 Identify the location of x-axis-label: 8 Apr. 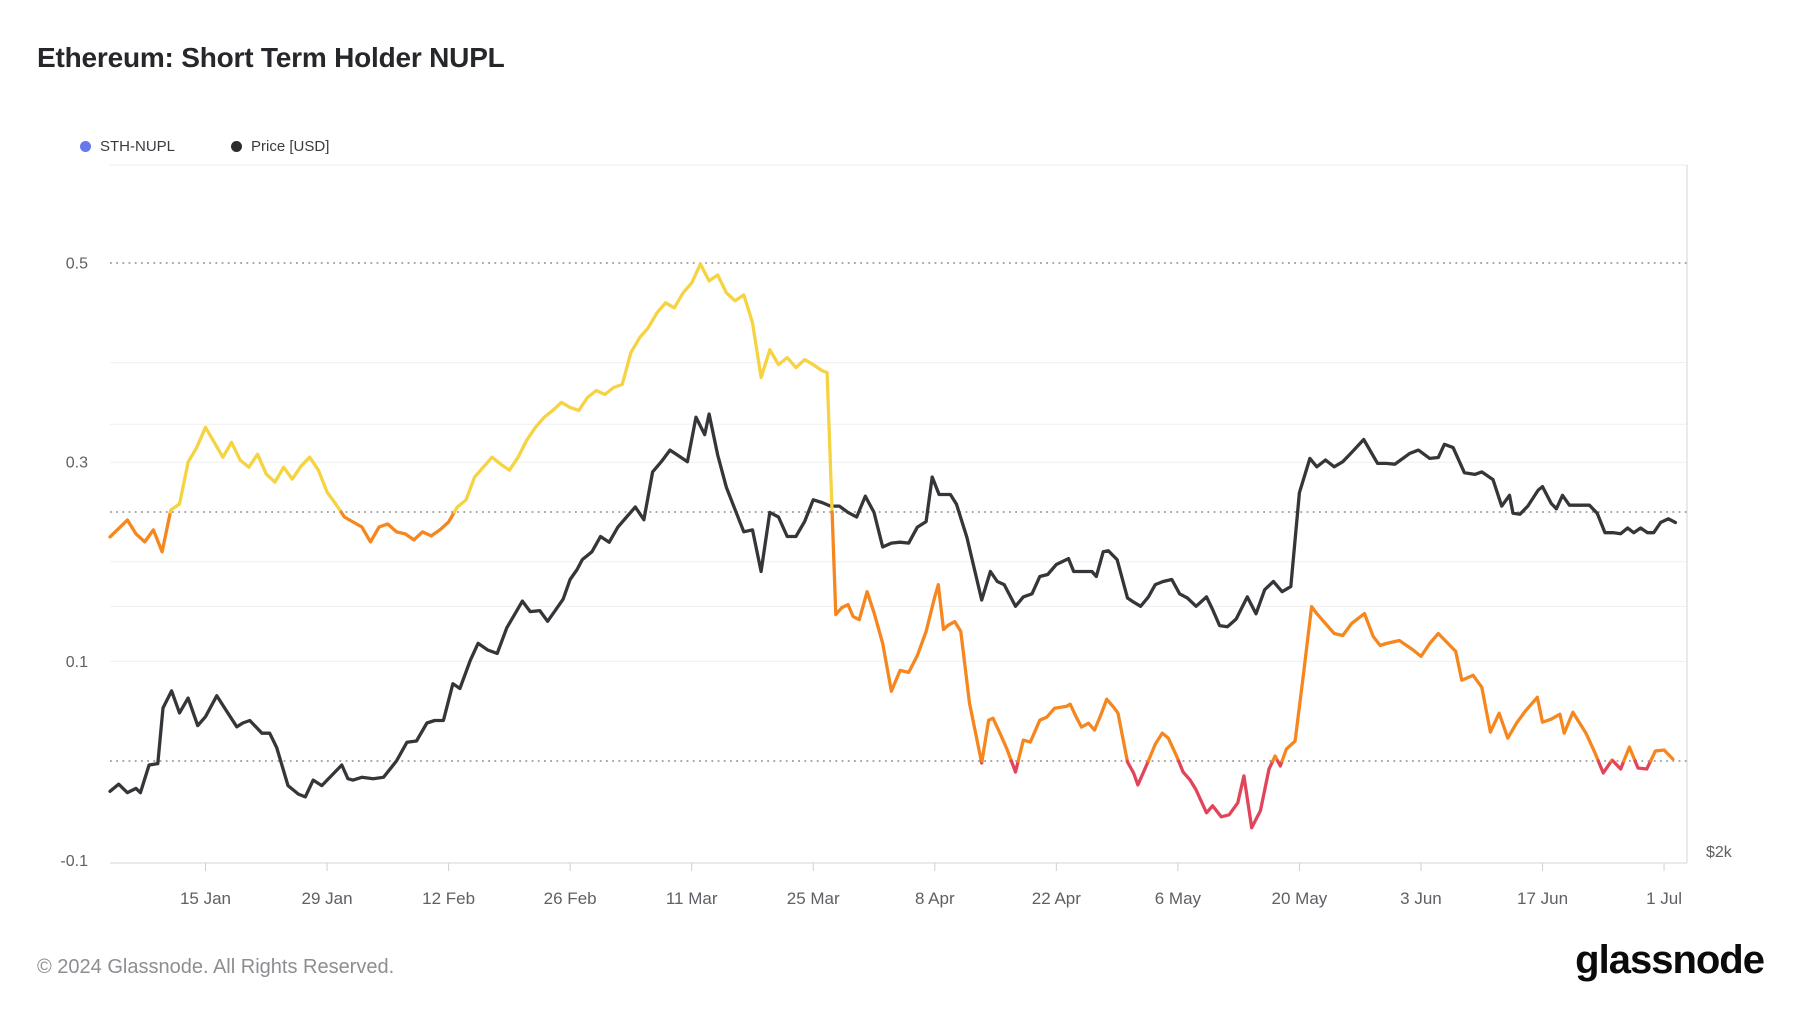
(935, 898).